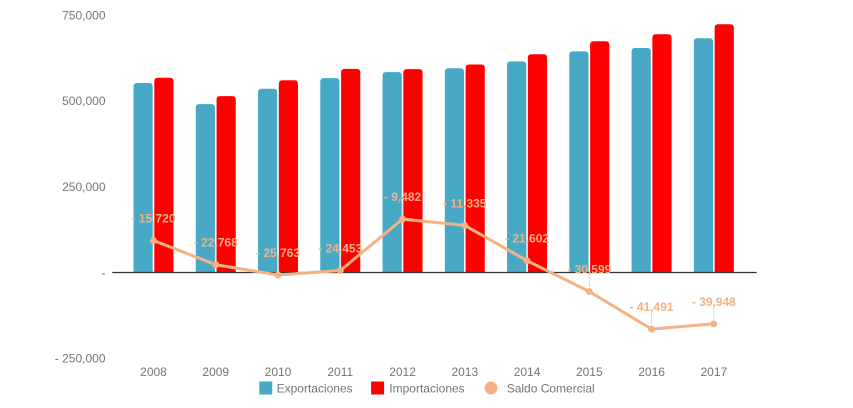 The width and height of the screenshot is (853, 408). Describe the element at coordinates (651, 372) in the screenshot. I see `svg-text: 2016` at that location.